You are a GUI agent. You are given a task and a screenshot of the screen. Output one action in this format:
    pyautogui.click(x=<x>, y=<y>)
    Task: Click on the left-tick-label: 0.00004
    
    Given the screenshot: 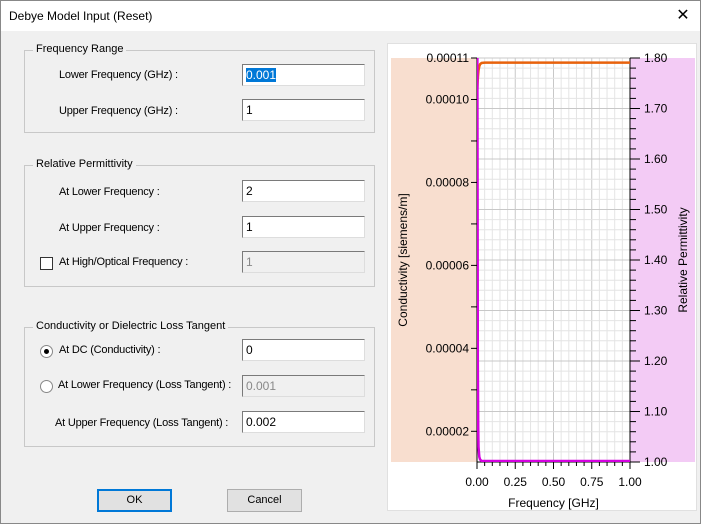 What is the action you would take?
    pyautogui.click(x=448, y=348)
    